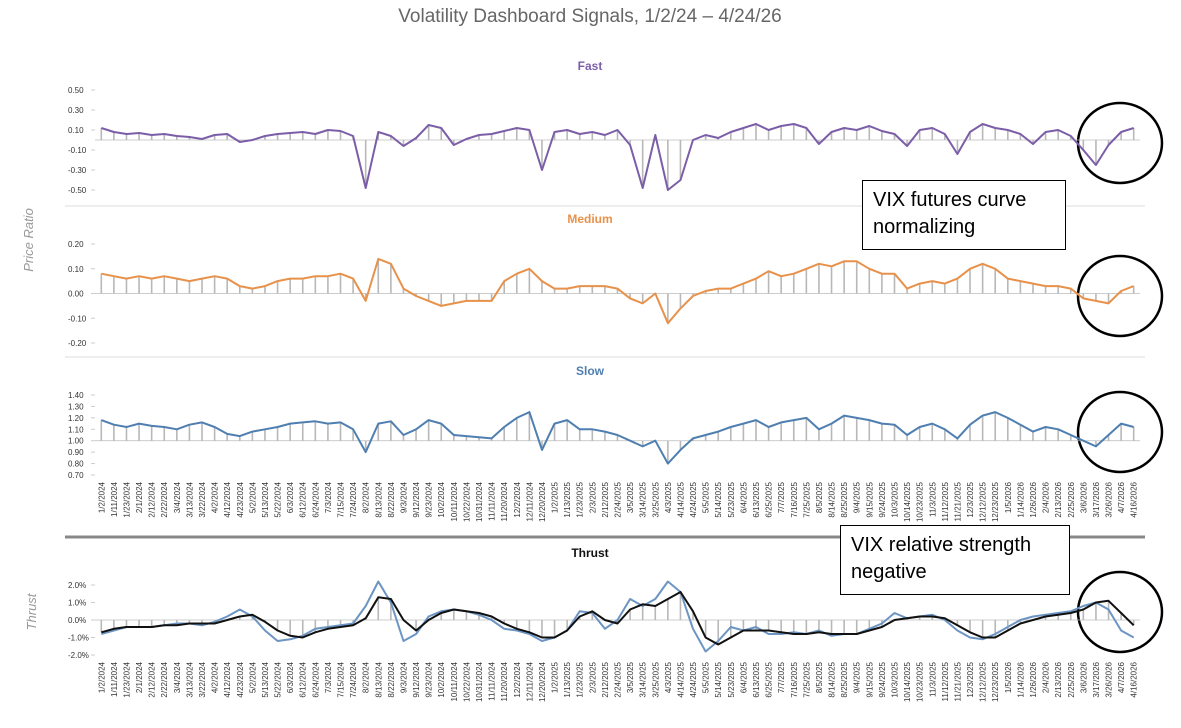 The image size is (1181, 728). Describe the element at coordinates (1120, 296) in the screenshot. I see `highlight-circle` at that location.